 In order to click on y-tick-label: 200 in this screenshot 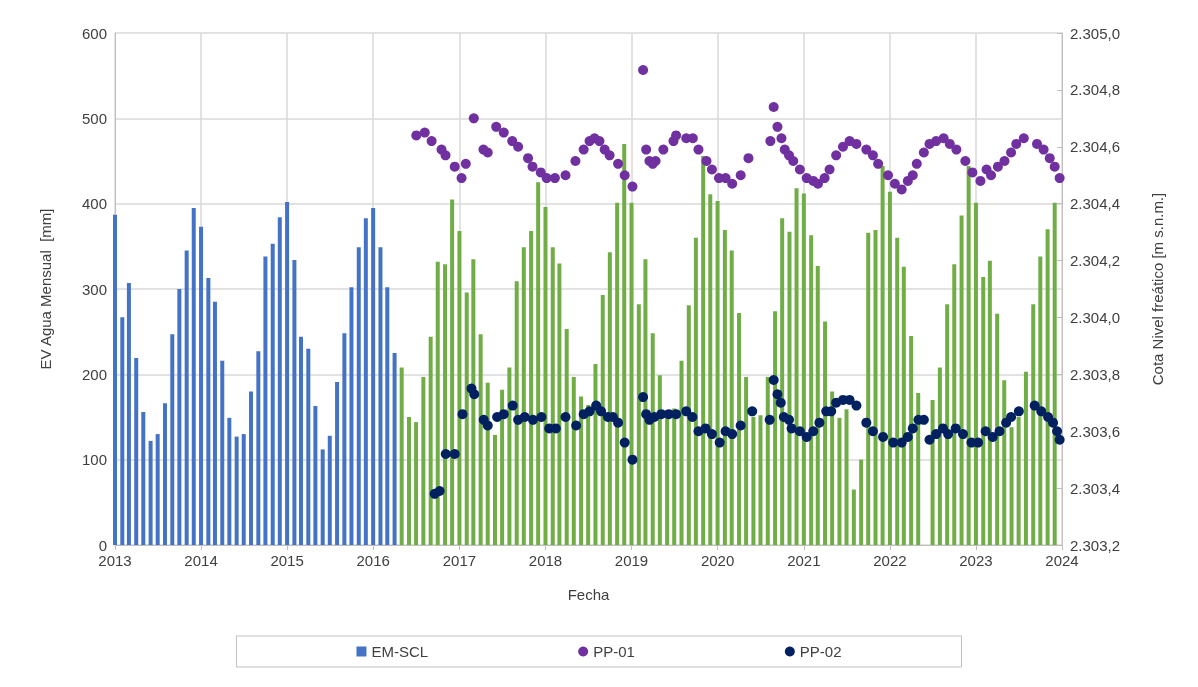, I will do `click(94, 374)`.